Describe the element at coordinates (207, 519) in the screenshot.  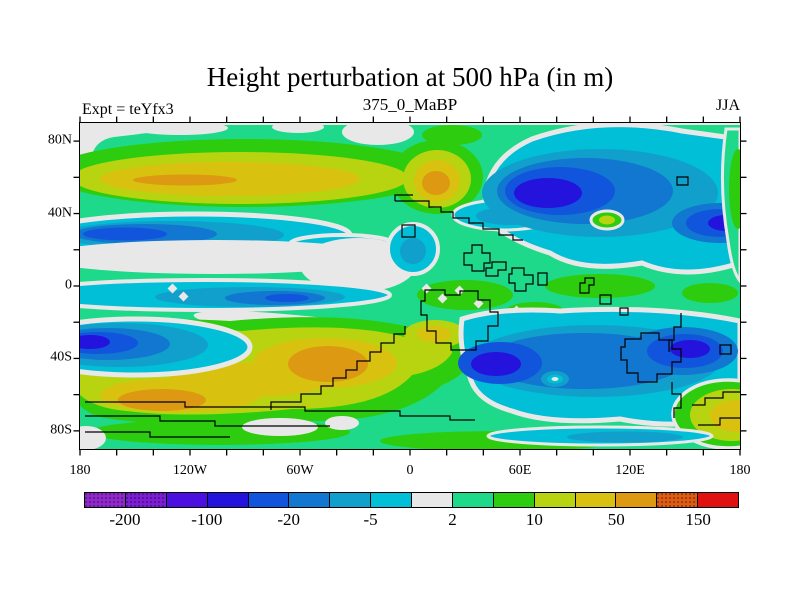
I see `colorbar-tick-label: -100` at that location.